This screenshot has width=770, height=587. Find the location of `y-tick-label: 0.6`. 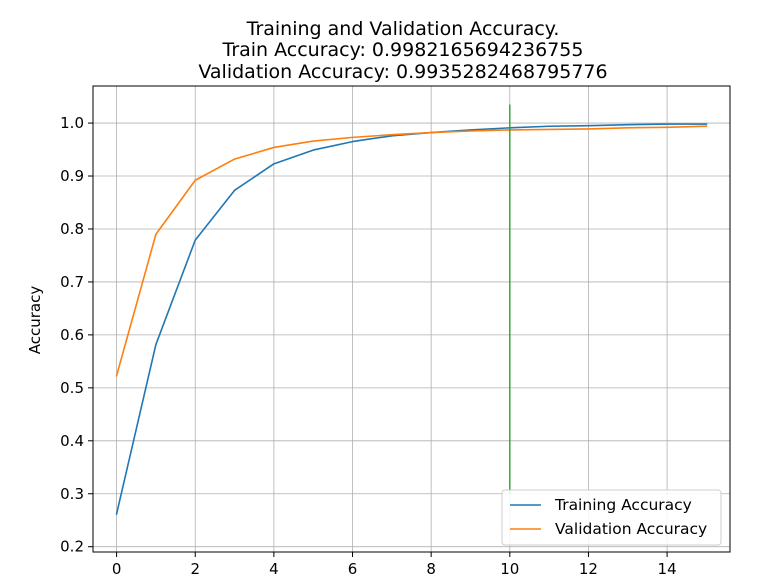

y-tick-label: 0.6 is located at coordinates (72, 335).